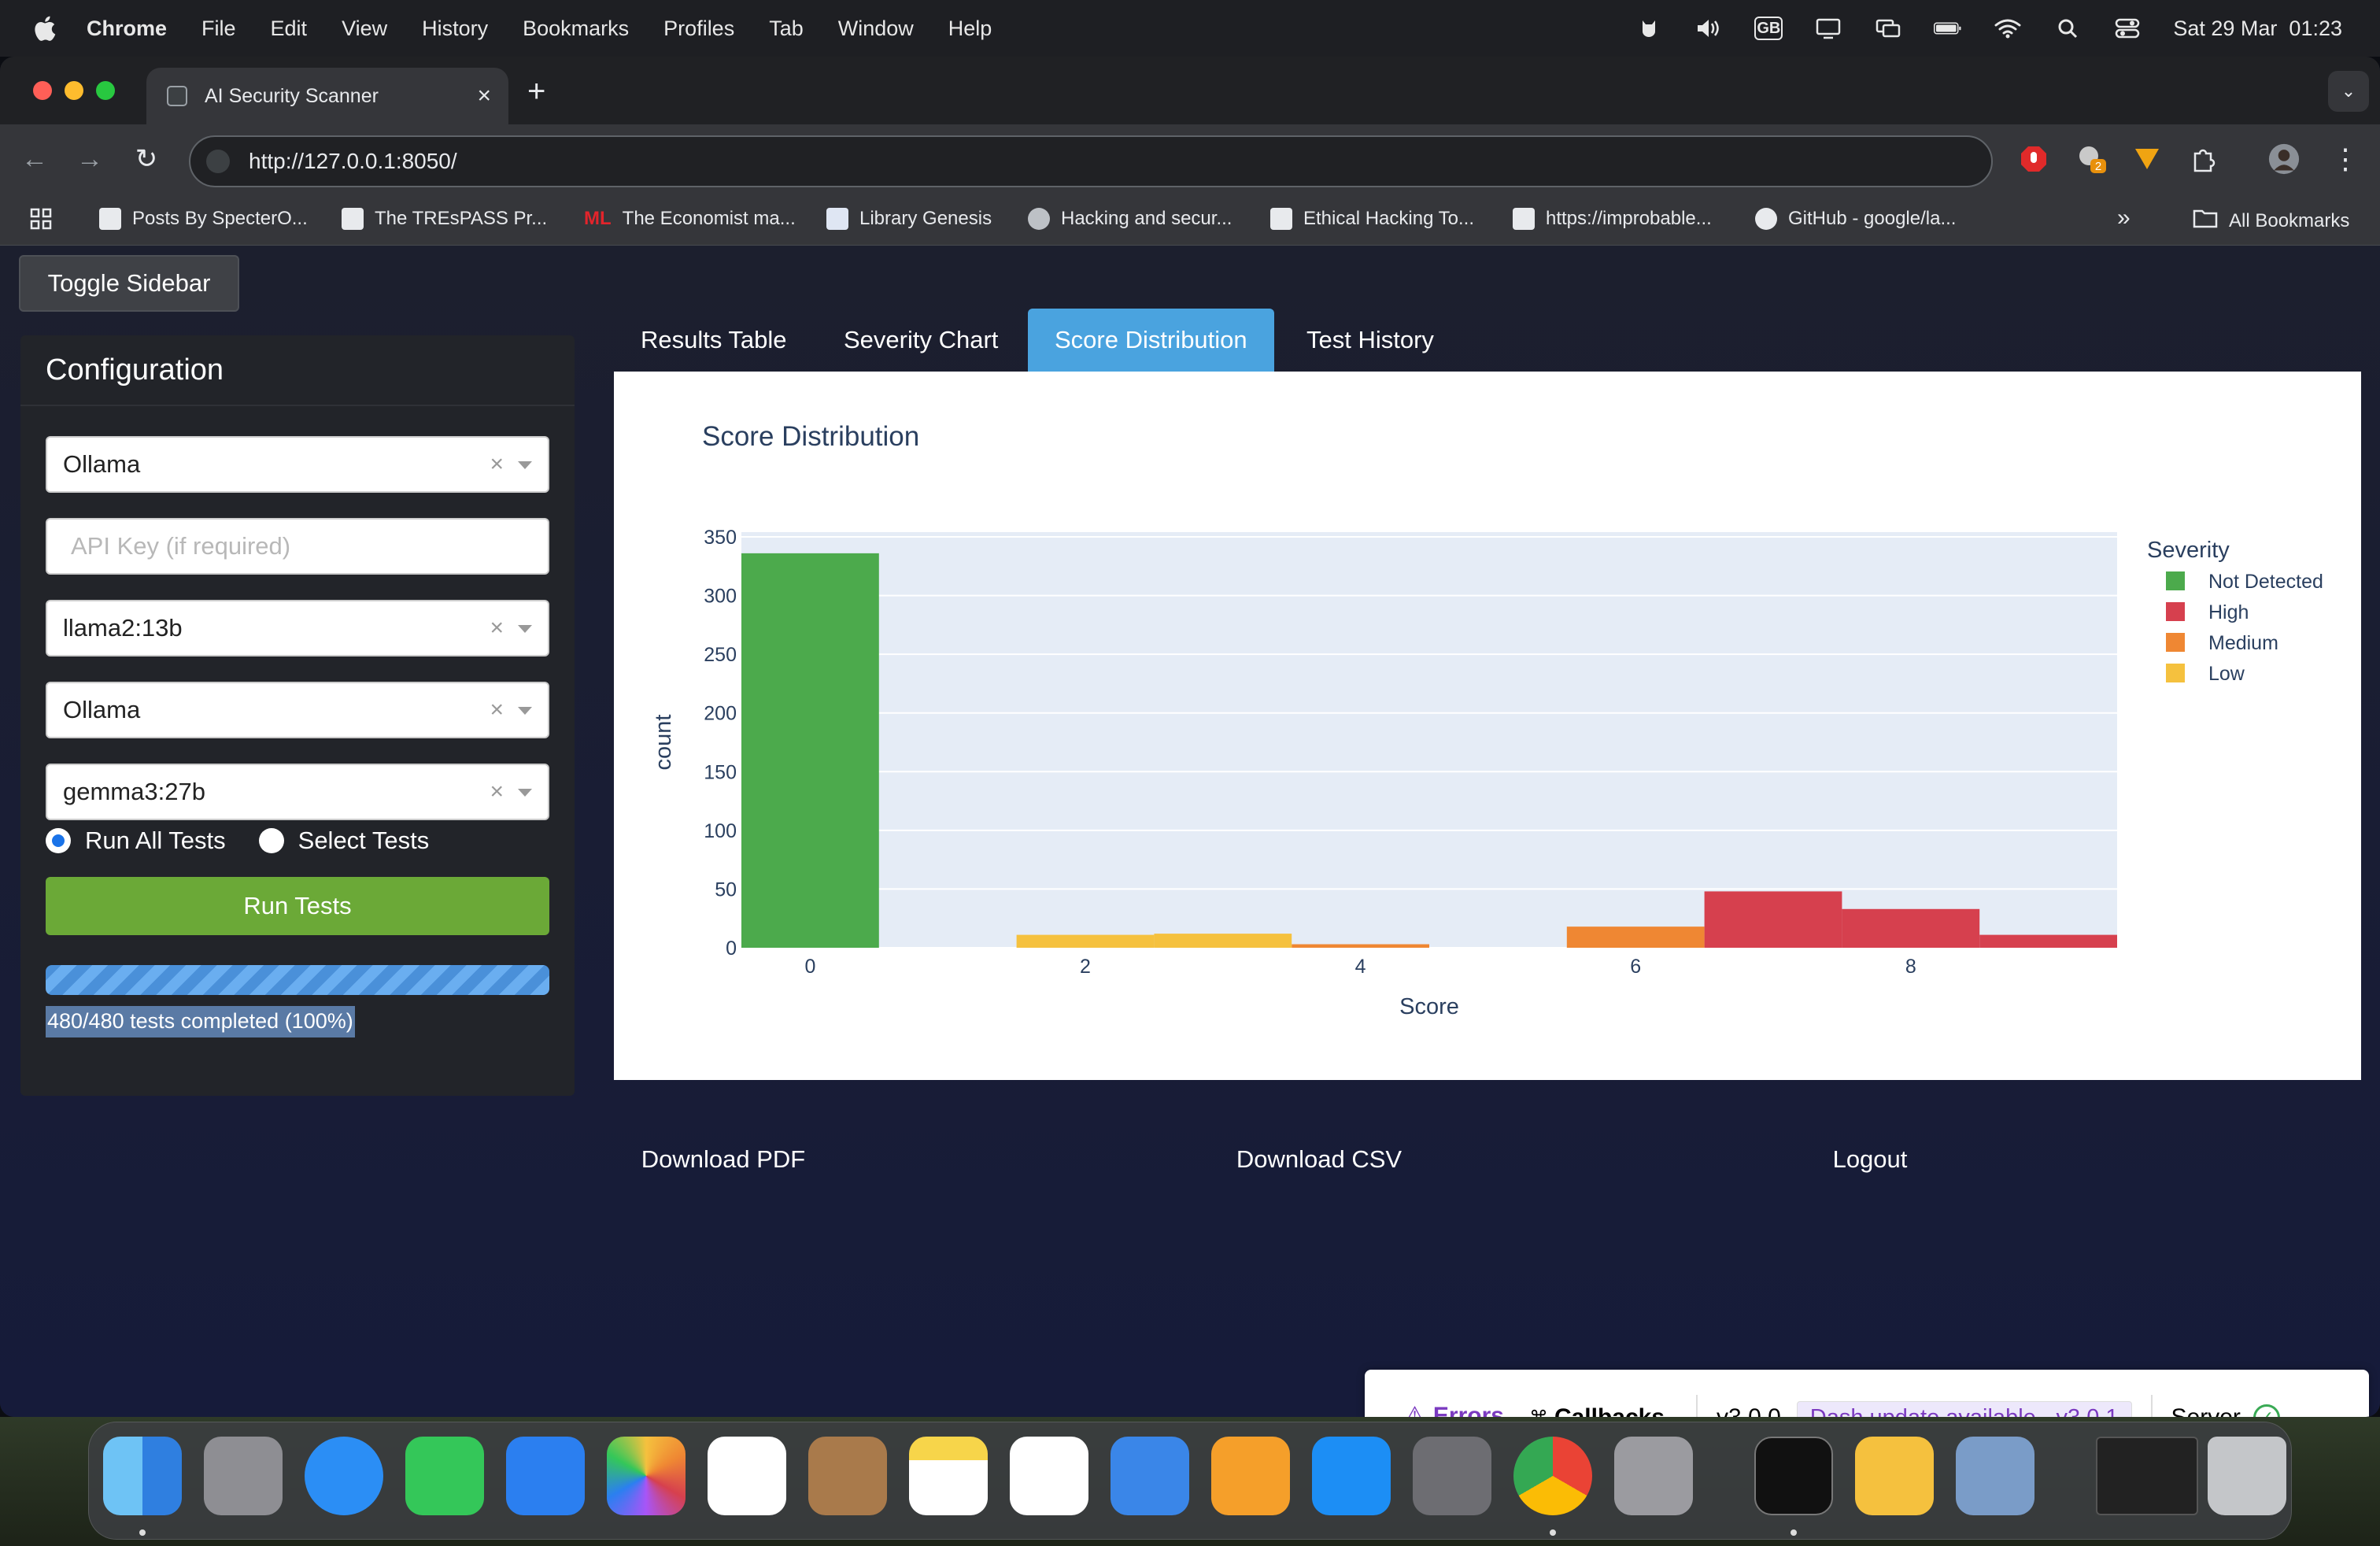 The image size is (2380, 1546). Describe the element at coordinates (297, 906) in the screenshot. I see `run-tests-button: Run Tests` at that location.